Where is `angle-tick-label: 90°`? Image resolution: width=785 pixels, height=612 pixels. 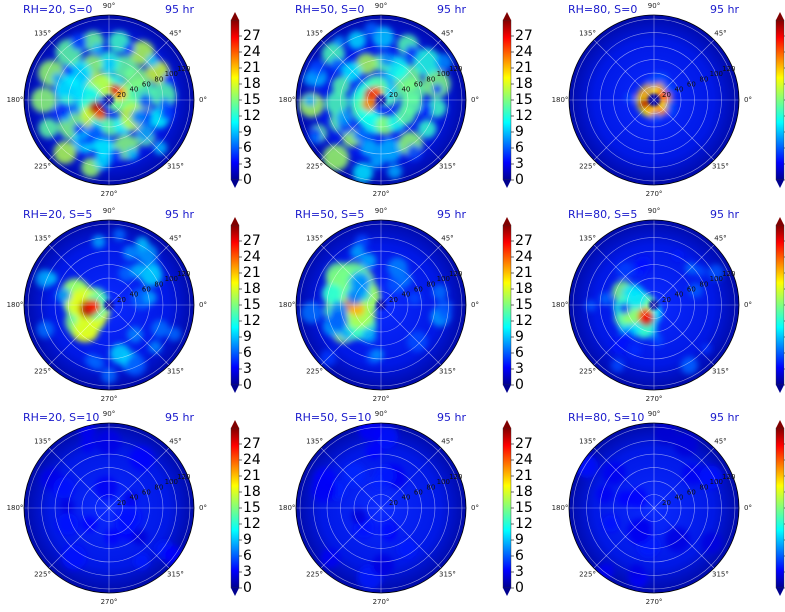 angle-tick-label: 90° is located at coordinates (381, 211).